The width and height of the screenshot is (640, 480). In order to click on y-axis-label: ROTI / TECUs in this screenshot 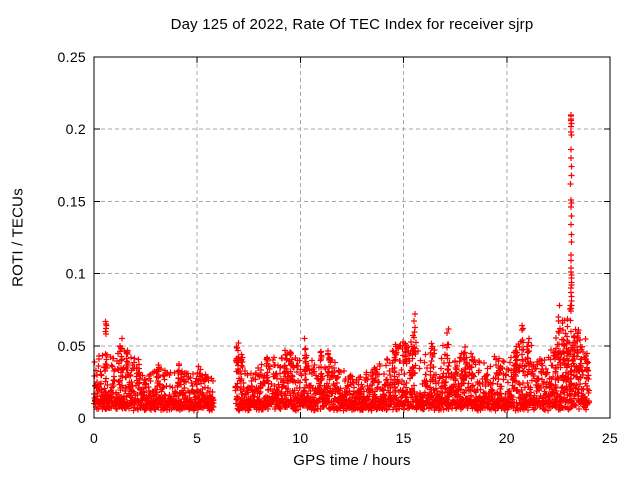, I will do `click(18, 237)`.